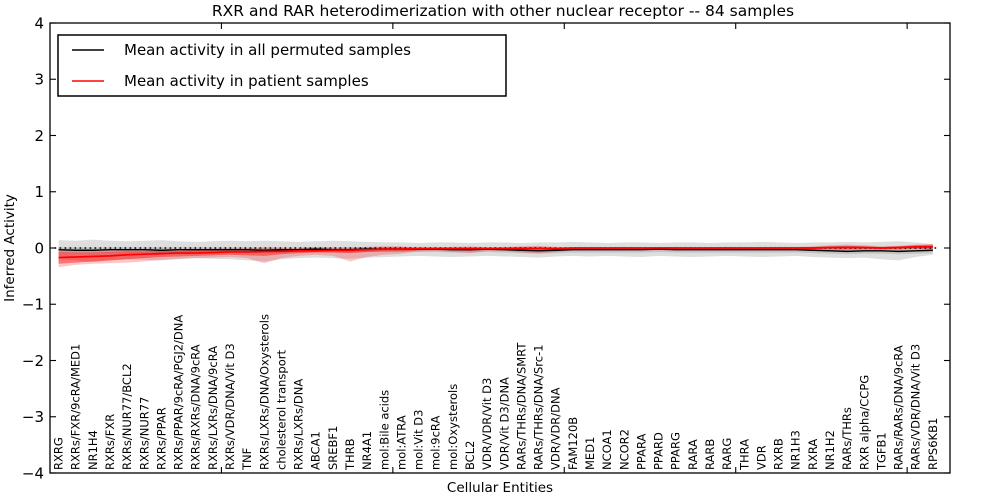 The width and height of the screenshot is (1000, 504). I want to click on x-tick-label: mol:9cRA, so click(436, 443).